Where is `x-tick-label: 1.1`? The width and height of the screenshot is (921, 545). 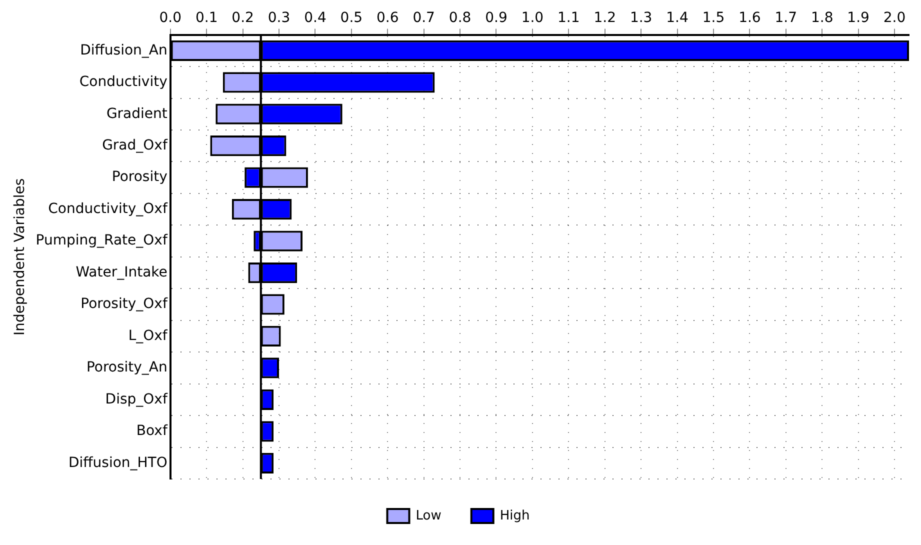 x-tick-label: 1.1 is located at coordinates (569, 18).